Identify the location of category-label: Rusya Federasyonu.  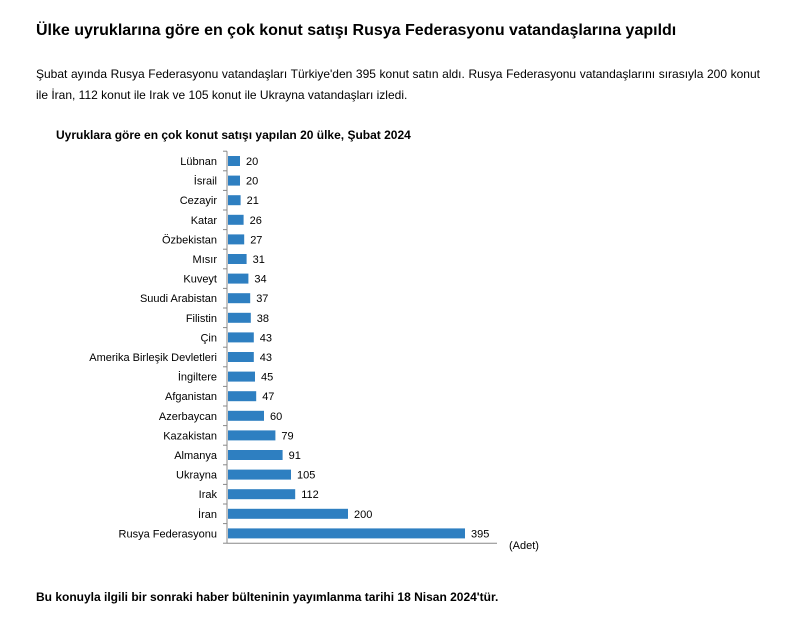
(168, 534).